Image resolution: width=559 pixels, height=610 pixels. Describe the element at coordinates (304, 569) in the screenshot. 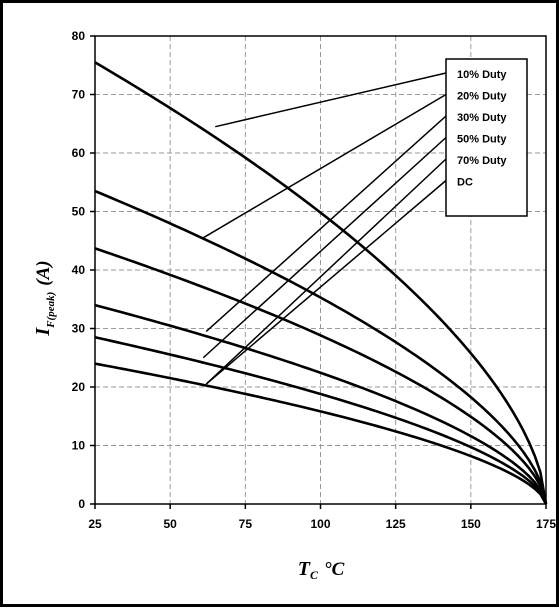

I see `x-axis-title-main: T` at that location.